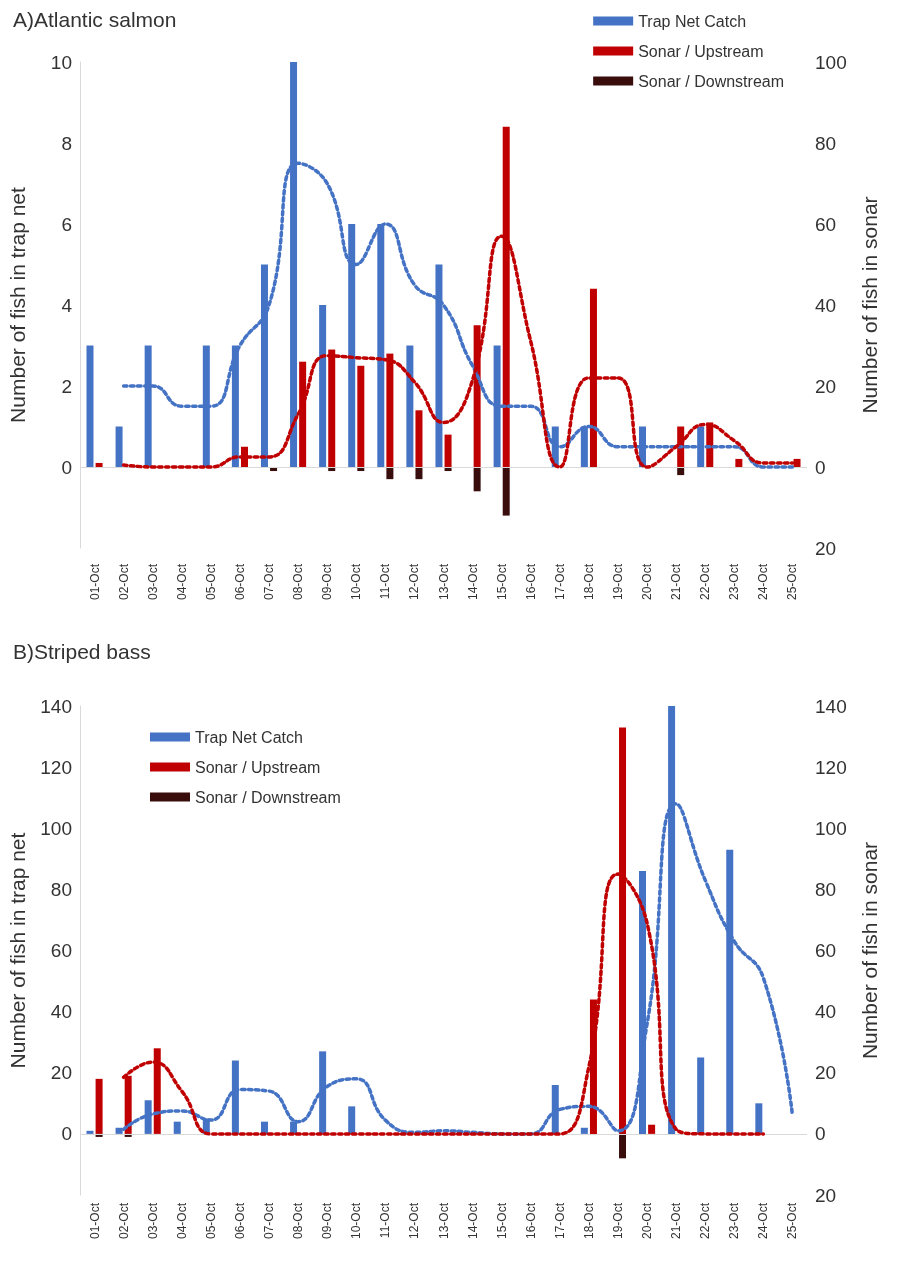 This screenshot has width=919, height=1268. I want to click on chart-title: B)Striped bass, so click(82, 651).